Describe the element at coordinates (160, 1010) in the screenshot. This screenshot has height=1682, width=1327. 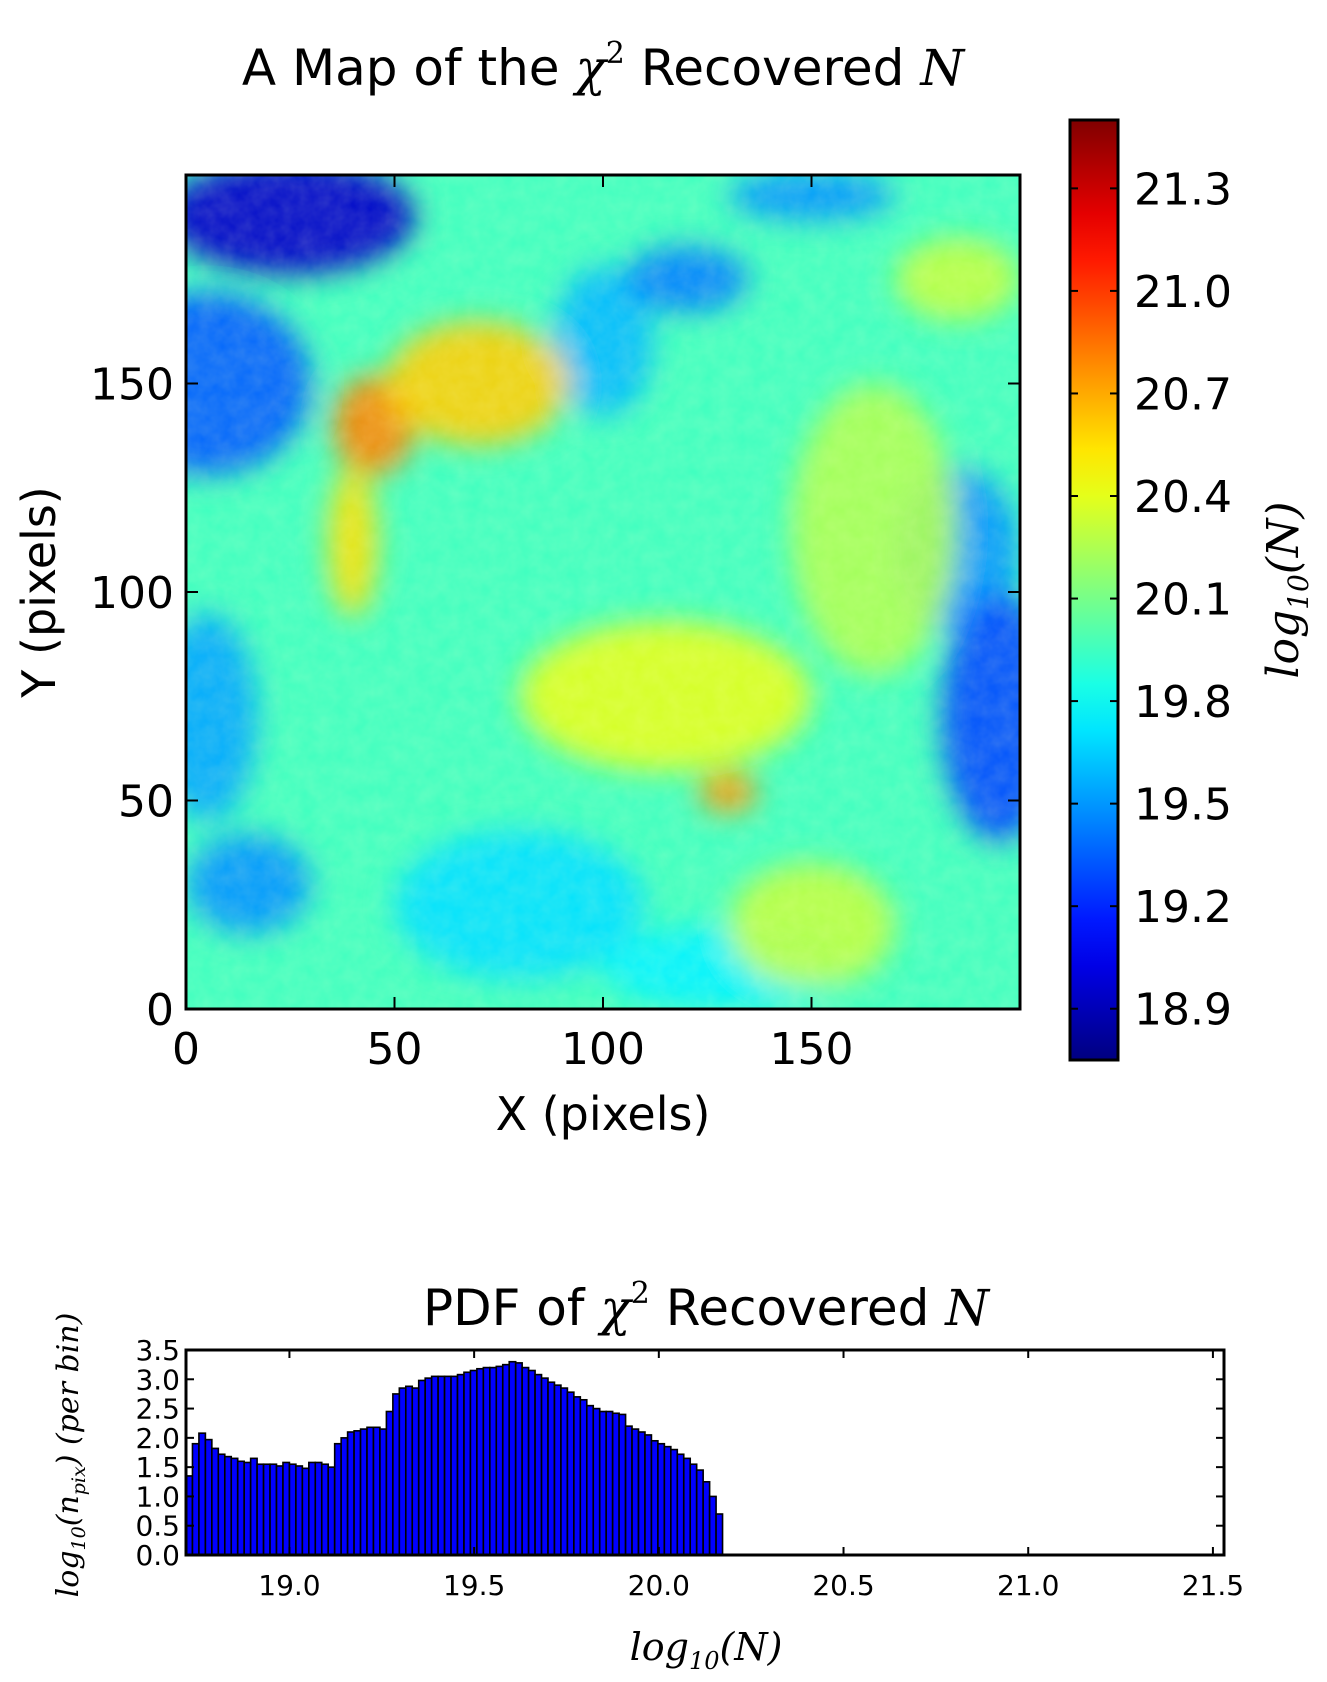
I see `map-ytick-label-0: 0` at that location.